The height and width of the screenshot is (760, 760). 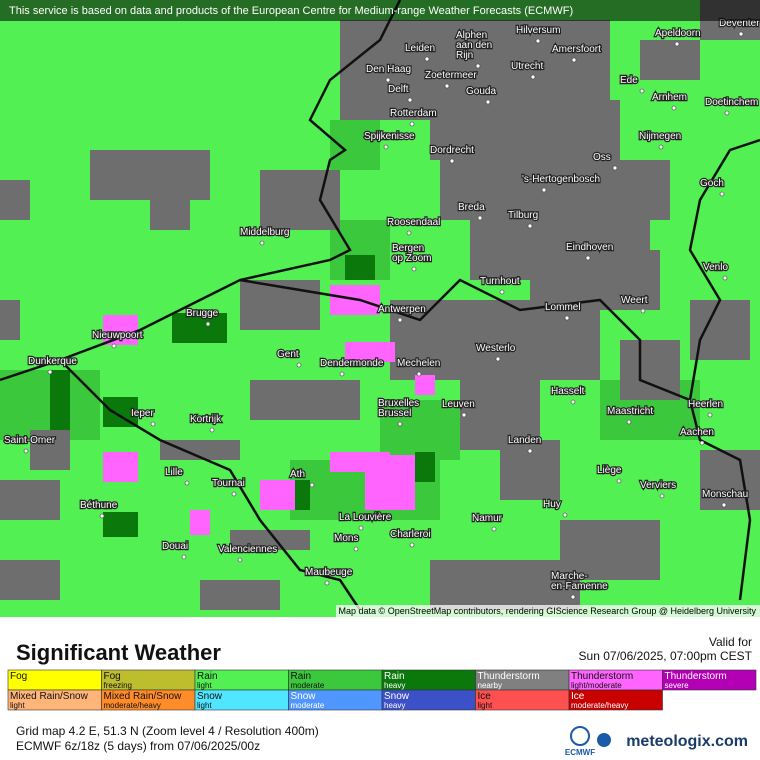 I want to click on city-label: Brugge, so click(x=202, y=313).